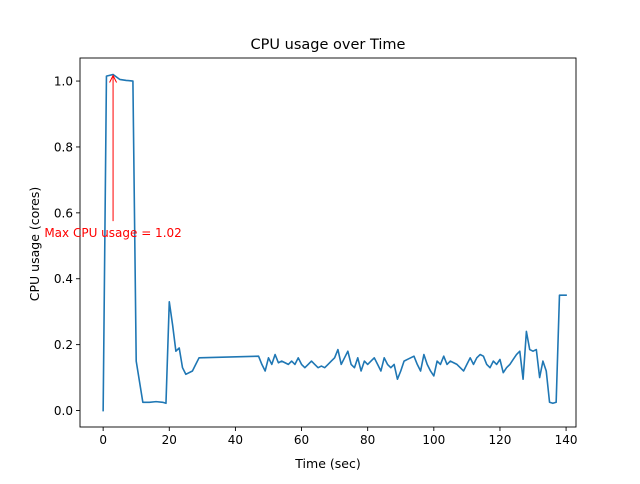 The image size is (640, 484). I want to click on x-tick-label: 60, so click(301, 440).